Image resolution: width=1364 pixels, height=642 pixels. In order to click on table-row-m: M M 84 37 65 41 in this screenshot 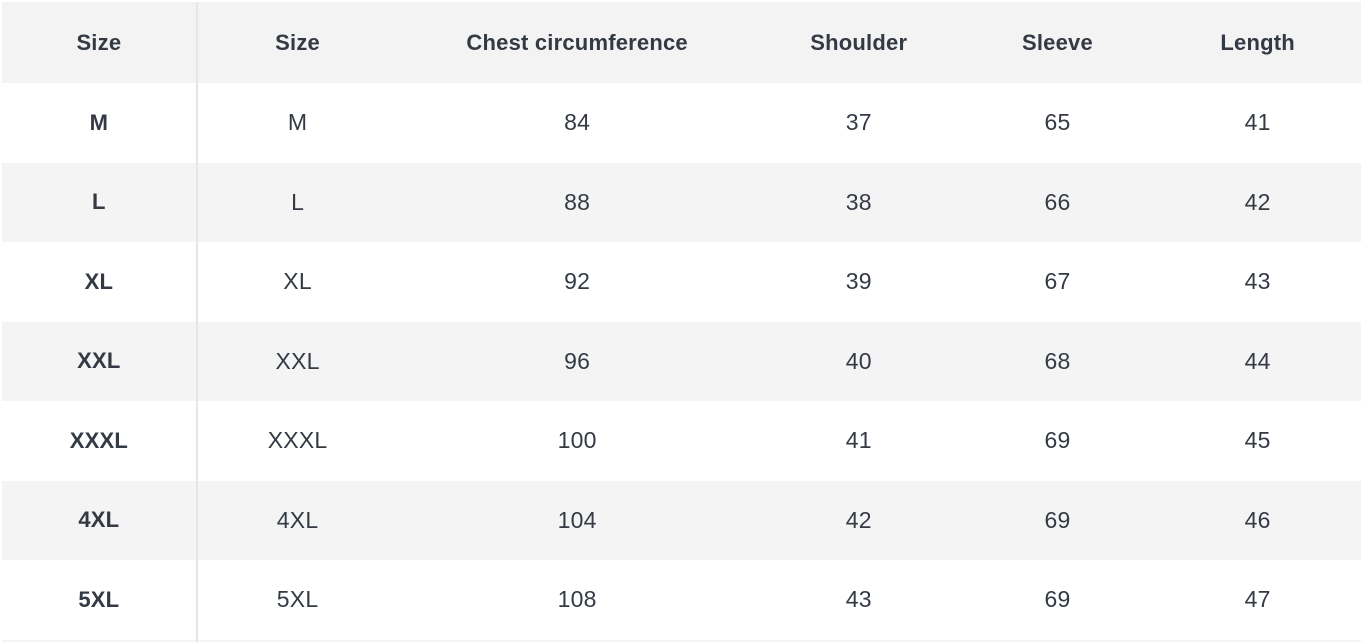, I will do `click(681, 123)`.